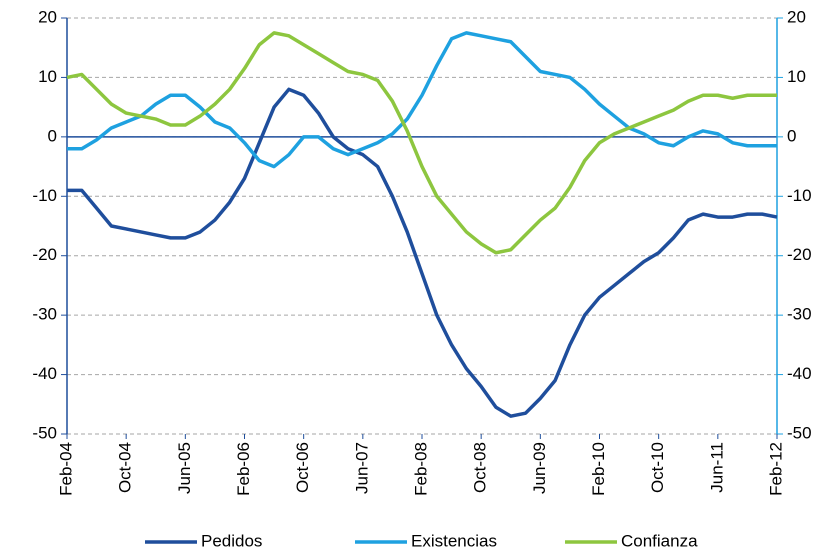 The image size is (828, 560). Describe the element at coordinates (231, 540) in the screenshot. I see `legend-label: Pedidos` at that location.